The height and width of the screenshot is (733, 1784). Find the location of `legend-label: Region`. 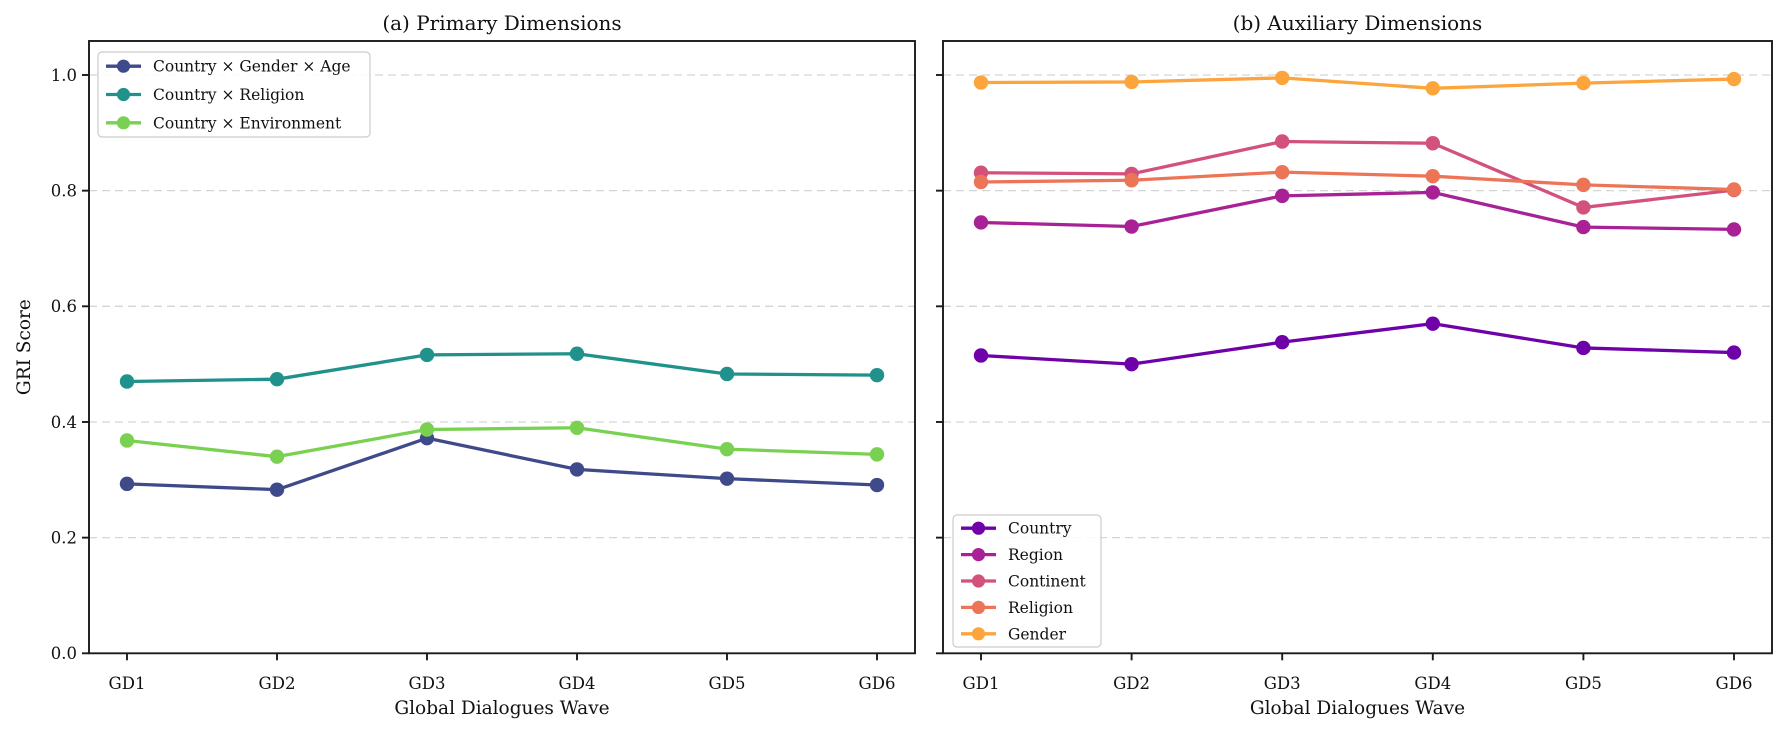

legend-label: Region is located at coordinates (1035, 555).